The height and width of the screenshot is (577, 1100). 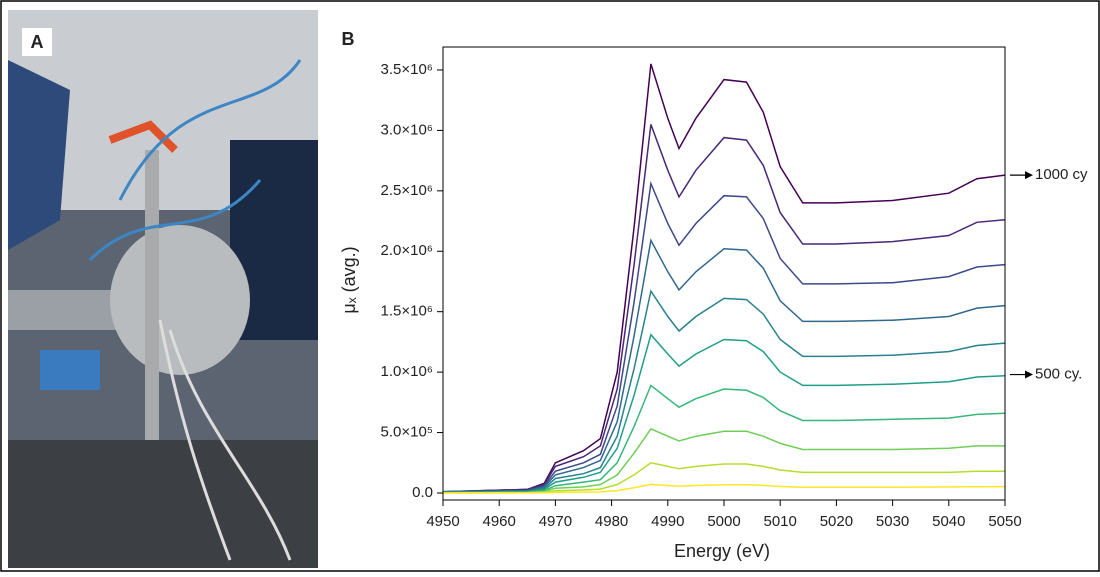 What do you see at coordinates (555, 521) in the screenshot?
I see `x-tick-label: 4970` at bounding box center [555, 521].